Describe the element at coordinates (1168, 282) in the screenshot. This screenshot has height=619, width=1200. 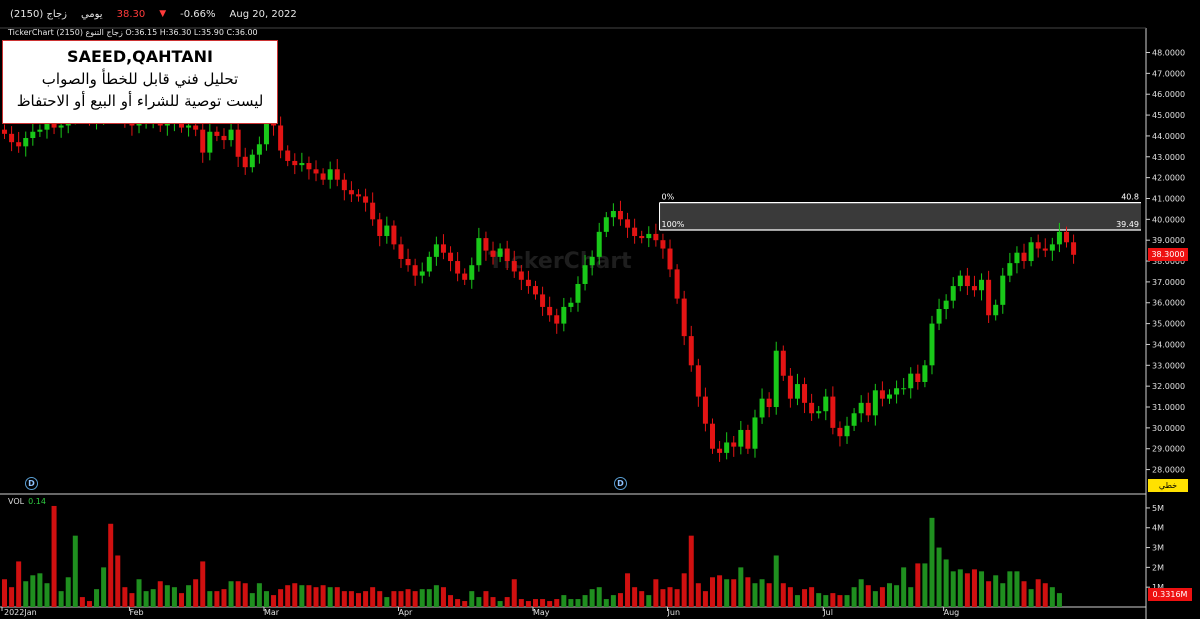
I see `y-tick-label: 37.0000` at that location.